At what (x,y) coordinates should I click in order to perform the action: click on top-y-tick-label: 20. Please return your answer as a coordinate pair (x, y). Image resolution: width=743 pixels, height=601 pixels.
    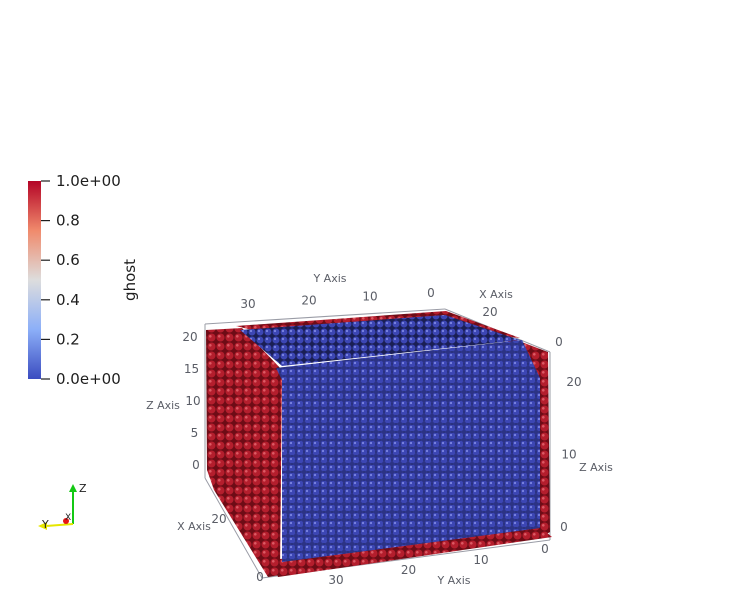
    Looking at the image, I should click on (308, 300).